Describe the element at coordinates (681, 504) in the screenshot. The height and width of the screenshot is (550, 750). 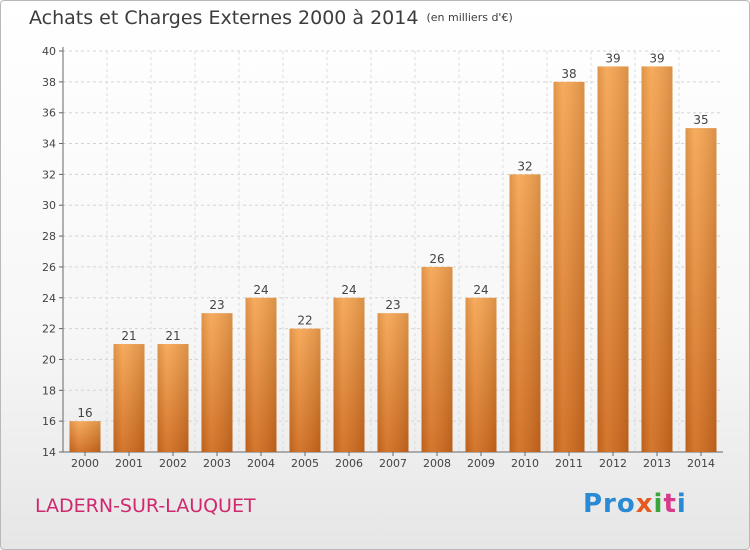
I see `logo-part-5: i` at that location.